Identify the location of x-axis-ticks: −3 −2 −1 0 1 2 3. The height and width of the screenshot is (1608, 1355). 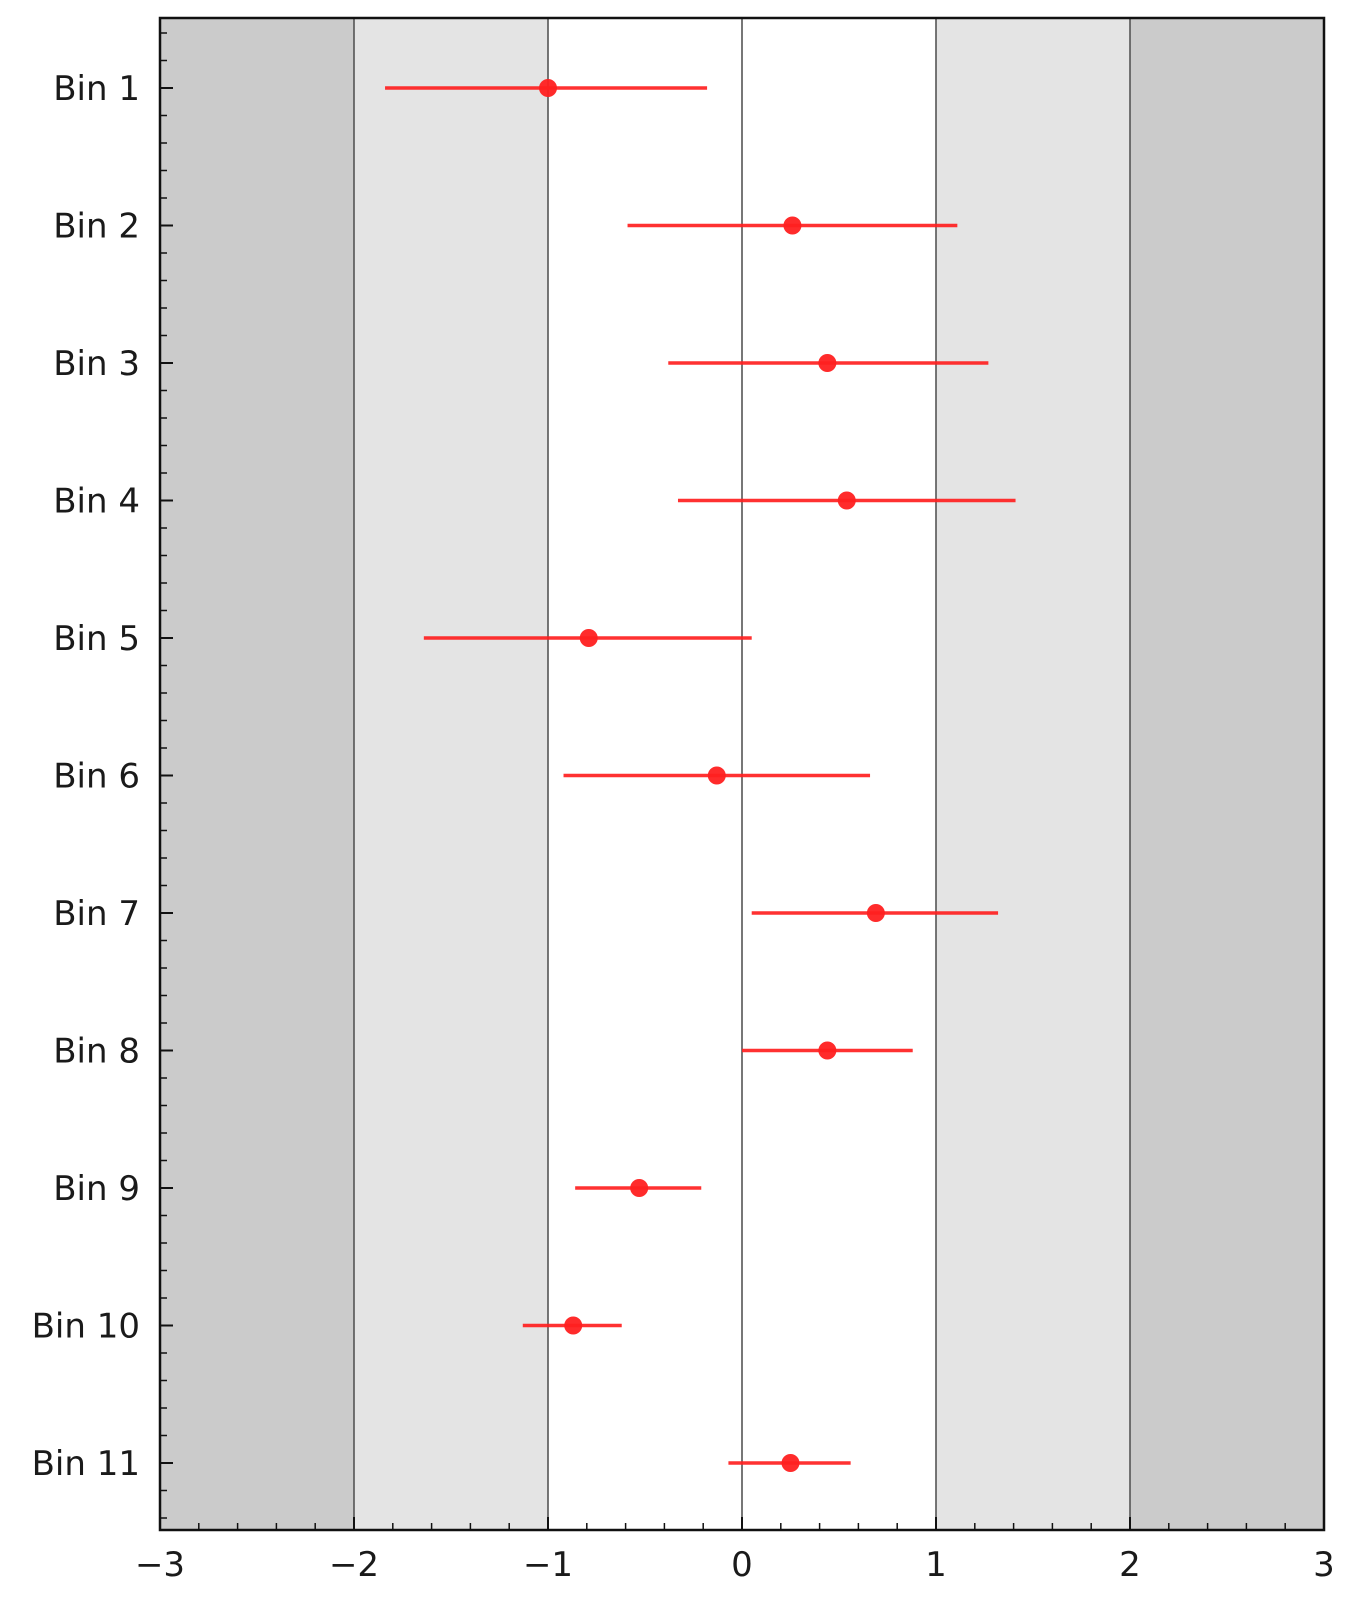
(735, 1551).